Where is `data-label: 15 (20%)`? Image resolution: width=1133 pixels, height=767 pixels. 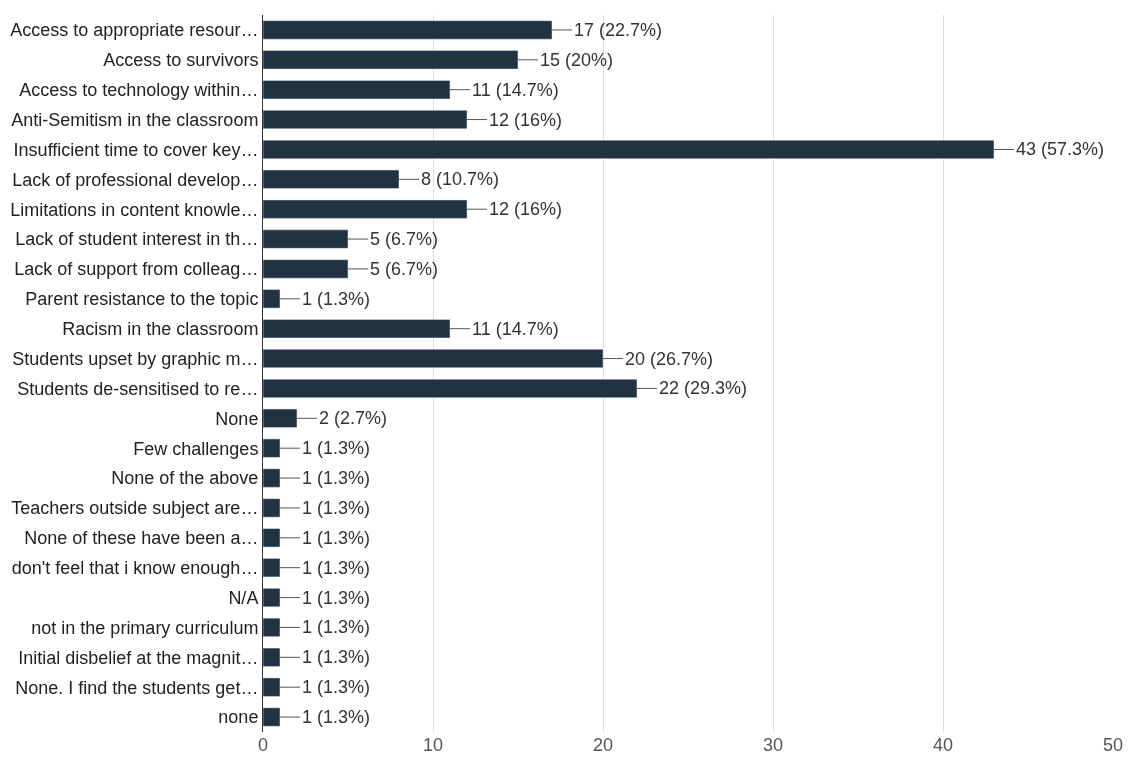 data-label: 15 (20%) is located at coordinates (577, 60).